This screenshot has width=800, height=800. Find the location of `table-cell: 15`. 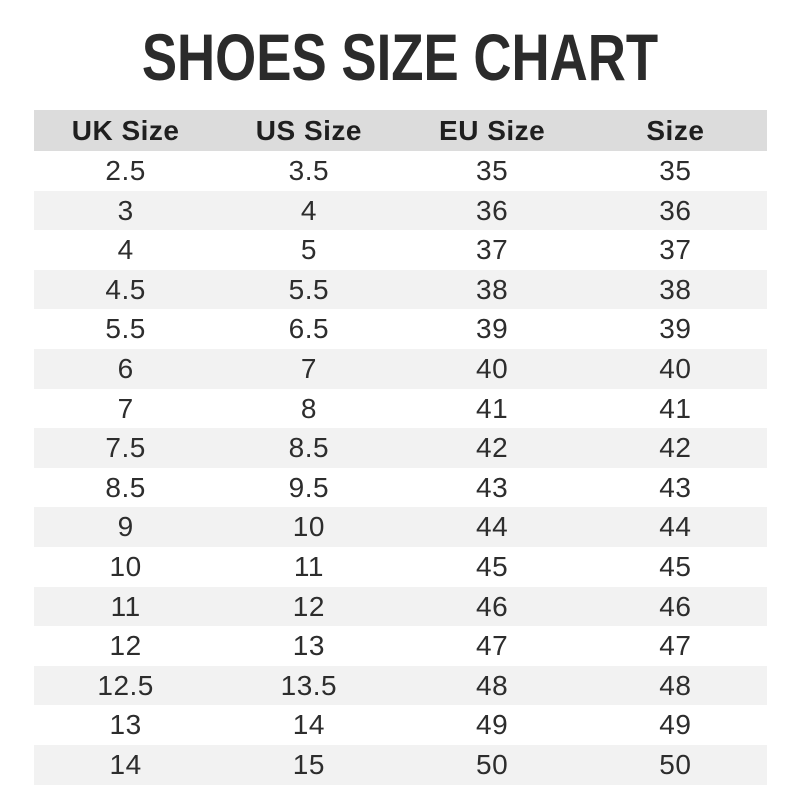

table-cell: 15 is located at coordinates (308, 764).